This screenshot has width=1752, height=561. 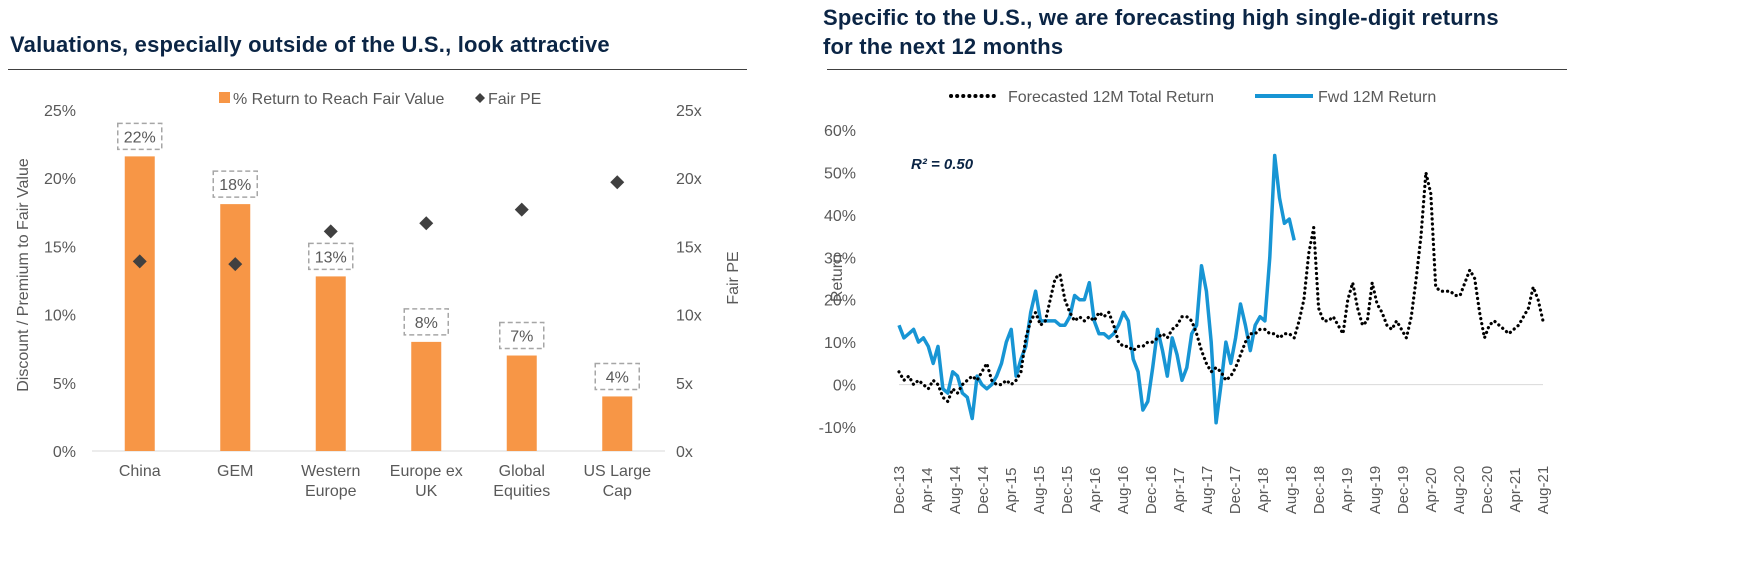 What do you see at coordinates (1095, 489) in the screenshot?
I see `x-axis-tick-label: Apr-16` at bounding box center [1095, 489].